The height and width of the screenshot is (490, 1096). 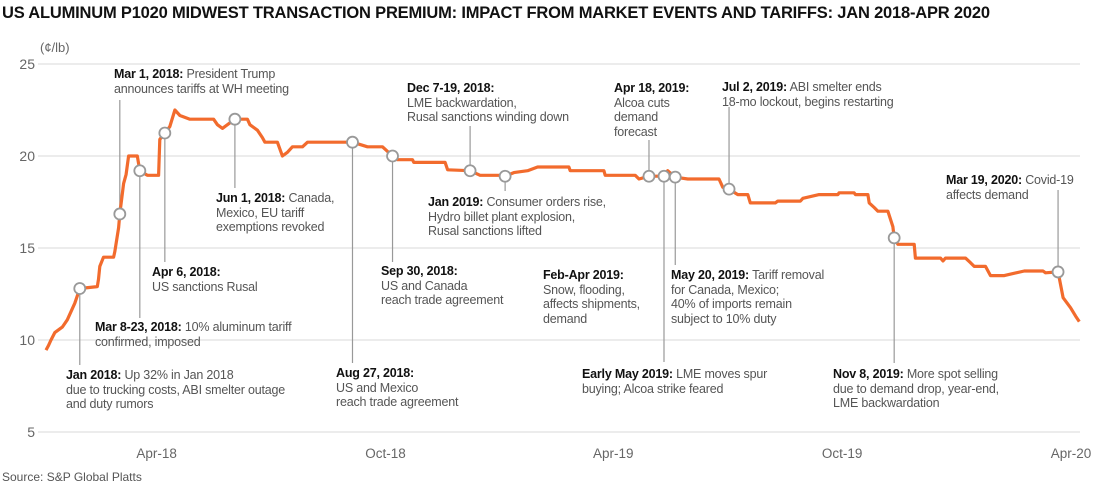 I want to click on annotation-text: Apr 18, 2019: Alcoa cuts demand forecast, so click(x=652, y=110).